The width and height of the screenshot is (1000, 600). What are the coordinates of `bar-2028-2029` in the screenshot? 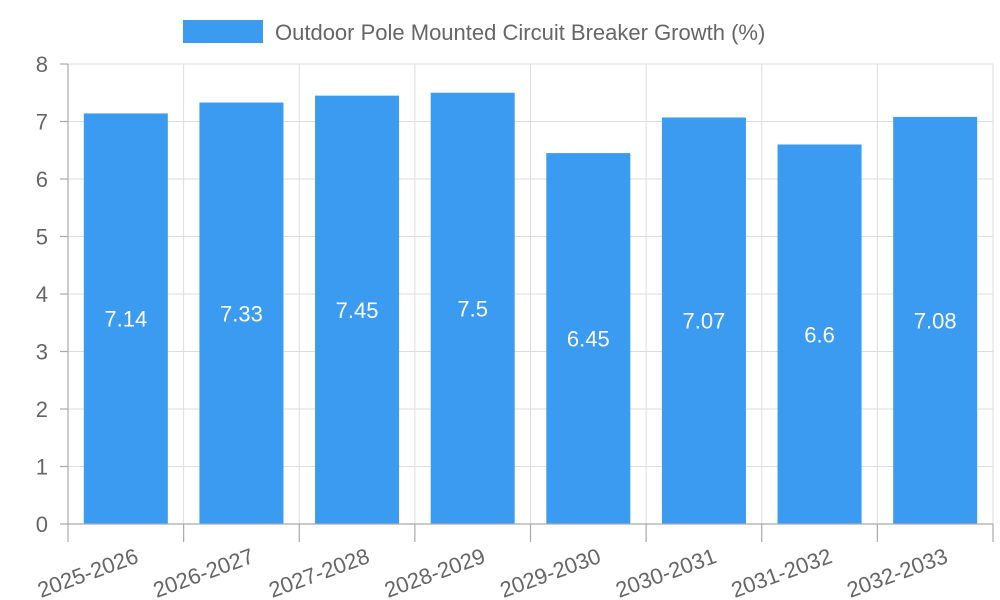 It's located at (472, 308).